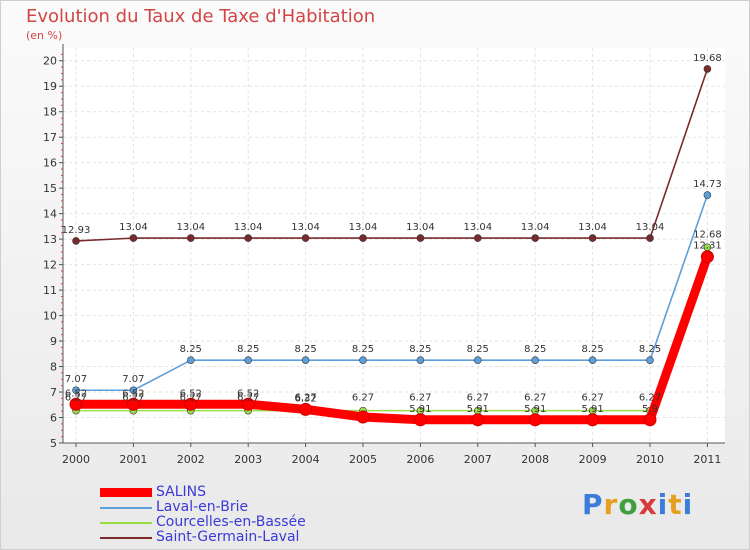 The width and height of the screenshot is (750, 550). I want to click on y-tick-label: 13, so click(50, 239).